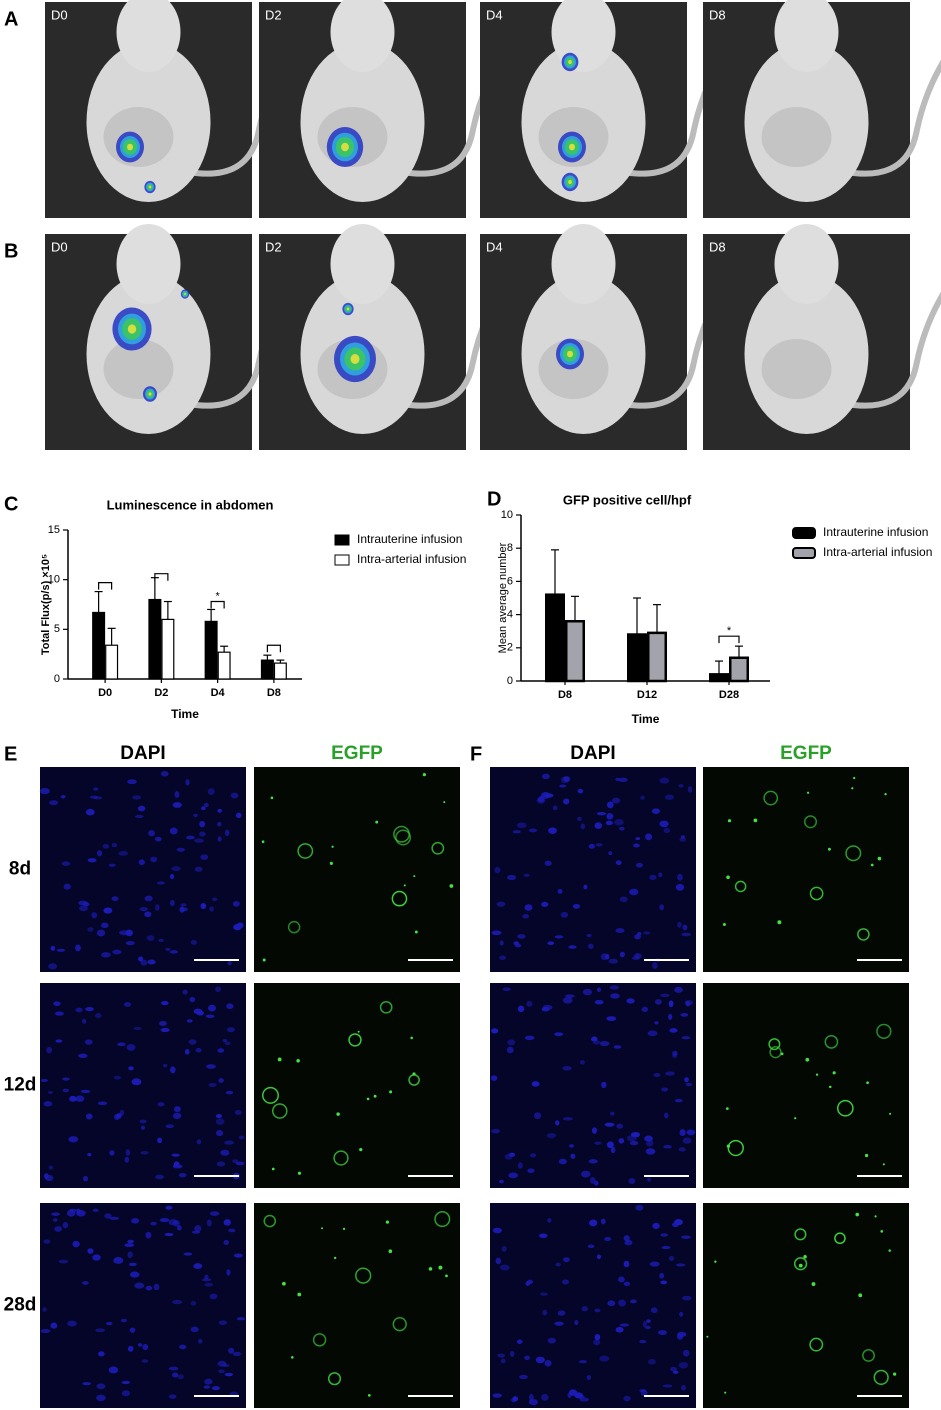 The image size is (941, 1410). I want to click on signal-blob, so click(345, 147).